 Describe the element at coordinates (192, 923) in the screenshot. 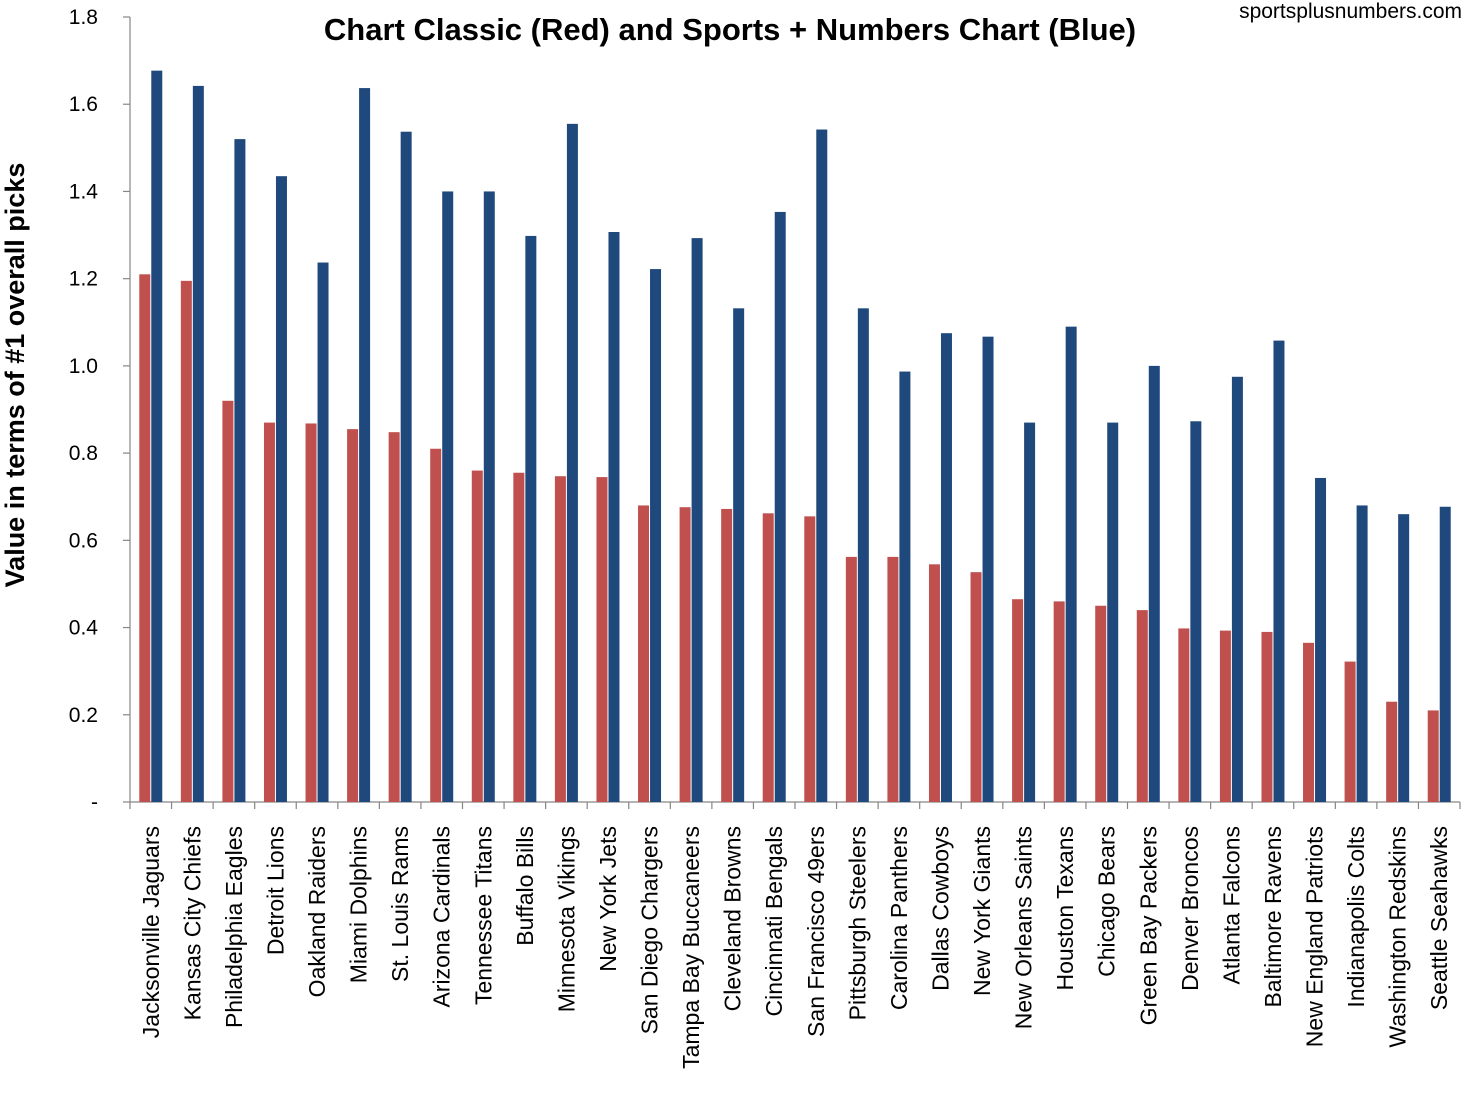

I see `x-tick-label: Kansas City Chiefs` at that location.